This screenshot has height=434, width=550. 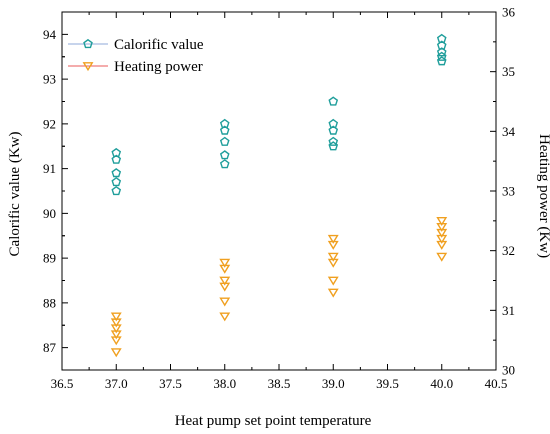 What do you see at coordinates (333, 383) in the screenshot?
I see `x-tick-label: 39.0` at bounding box center [333, 383].